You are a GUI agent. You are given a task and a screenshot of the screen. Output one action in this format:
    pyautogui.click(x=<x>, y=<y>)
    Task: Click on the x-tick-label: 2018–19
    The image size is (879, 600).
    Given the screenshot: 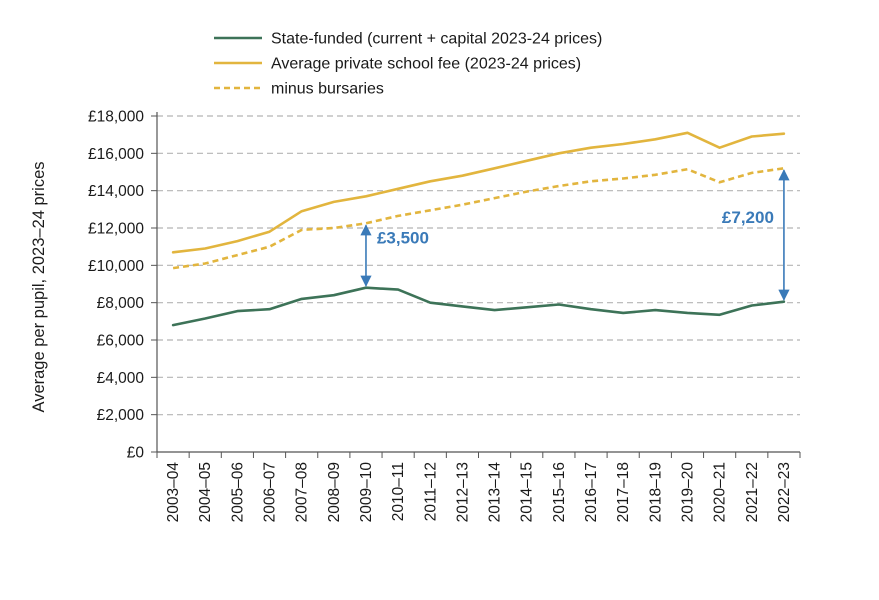 What is the action you would take?
    pyautogui.click(x=655, y=492)
    